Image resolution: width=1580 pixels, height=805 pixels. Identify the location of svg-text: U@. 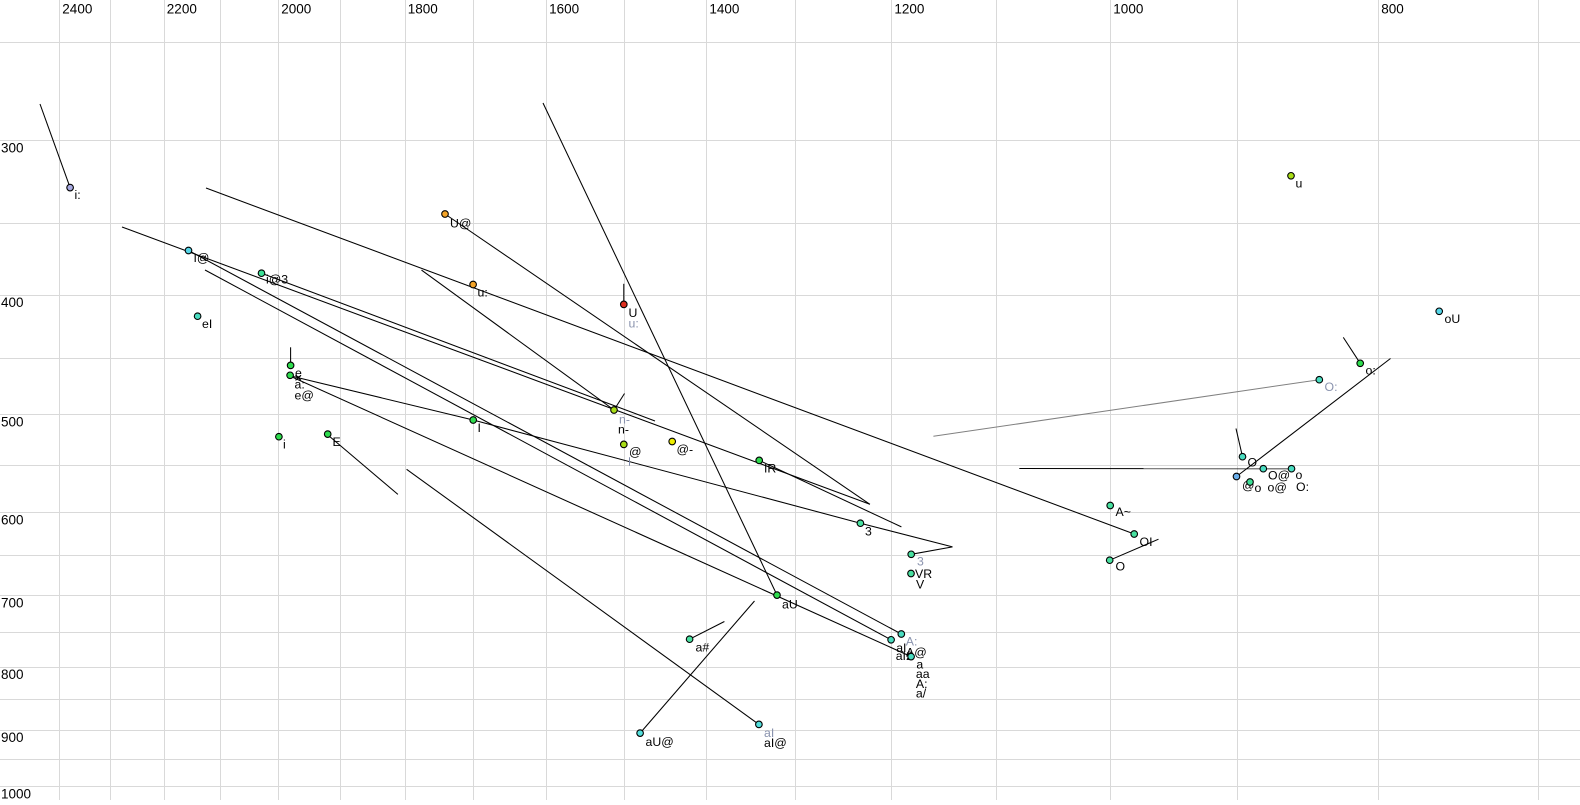
(460, 224).